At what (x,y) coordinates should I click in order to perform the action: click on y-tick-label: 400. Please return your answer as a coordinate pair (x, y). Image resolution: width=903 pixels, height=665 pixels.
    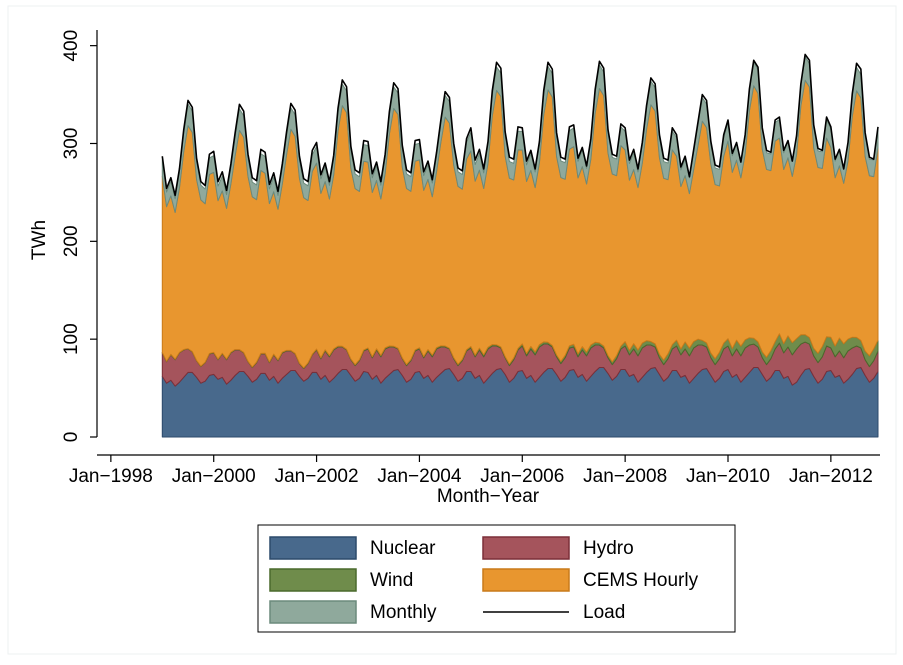
    Looking at the image, I should click on (71, 46).